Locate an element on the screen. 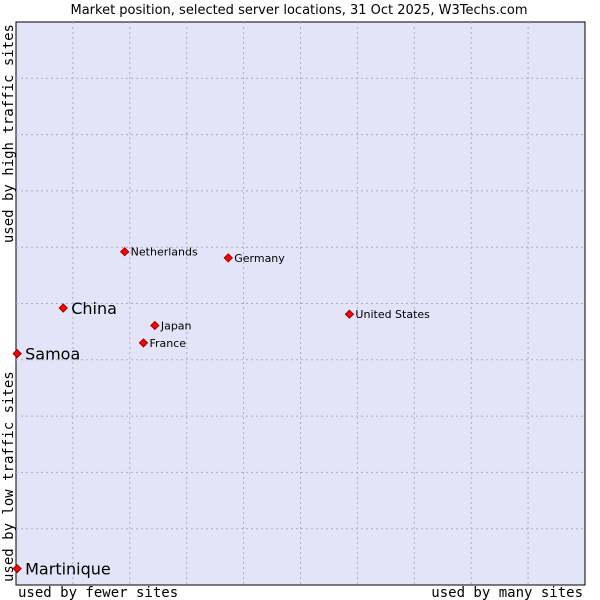  data-point-china is located at coordinates (63, 308).